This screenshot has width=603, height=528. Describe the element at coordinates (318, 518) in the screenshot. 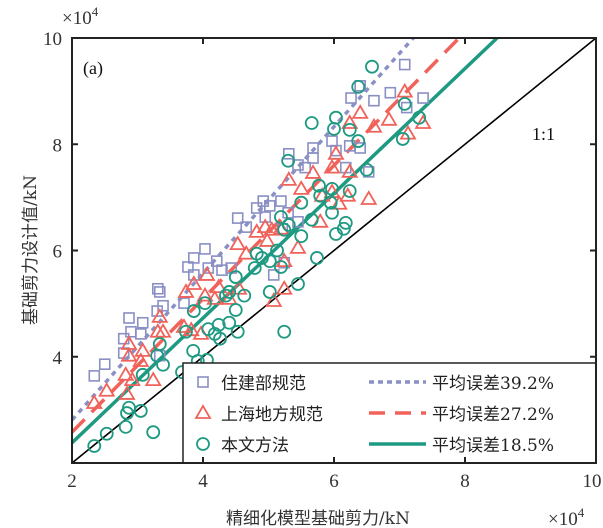

I see `x-axis-title: 精细化模型基础剪力/kN` at that location.